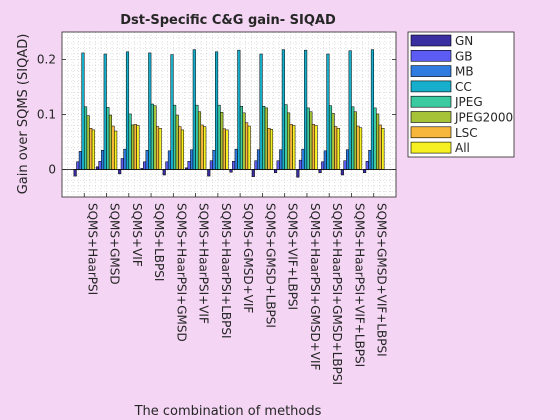 The width and height of the screenshot is (560, 420). Describe the element at coordinates (462, 148) in the screenshot. I see `legend-label: All` at that location.